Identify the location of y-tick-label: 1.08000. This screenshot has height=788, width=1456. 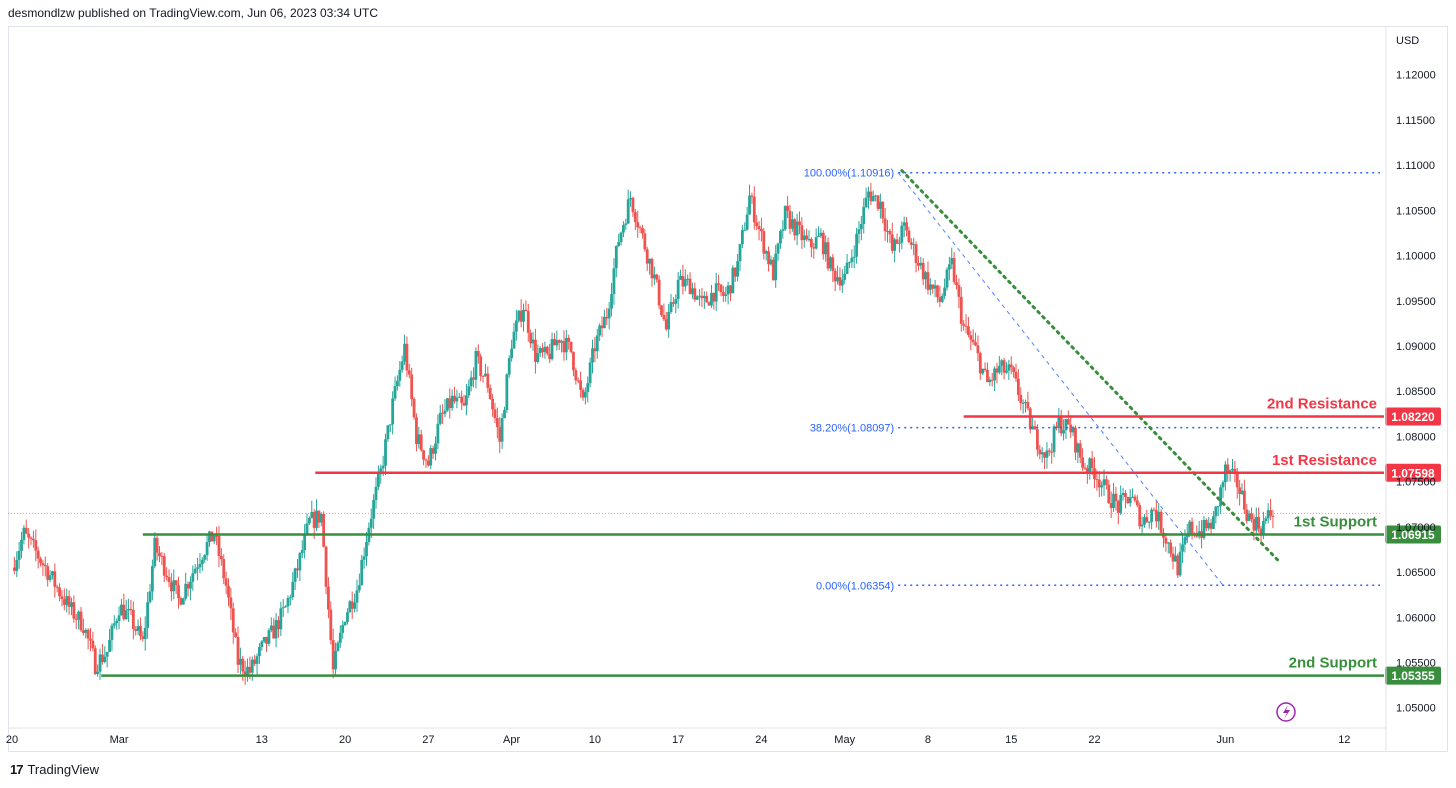
(1416, 437).